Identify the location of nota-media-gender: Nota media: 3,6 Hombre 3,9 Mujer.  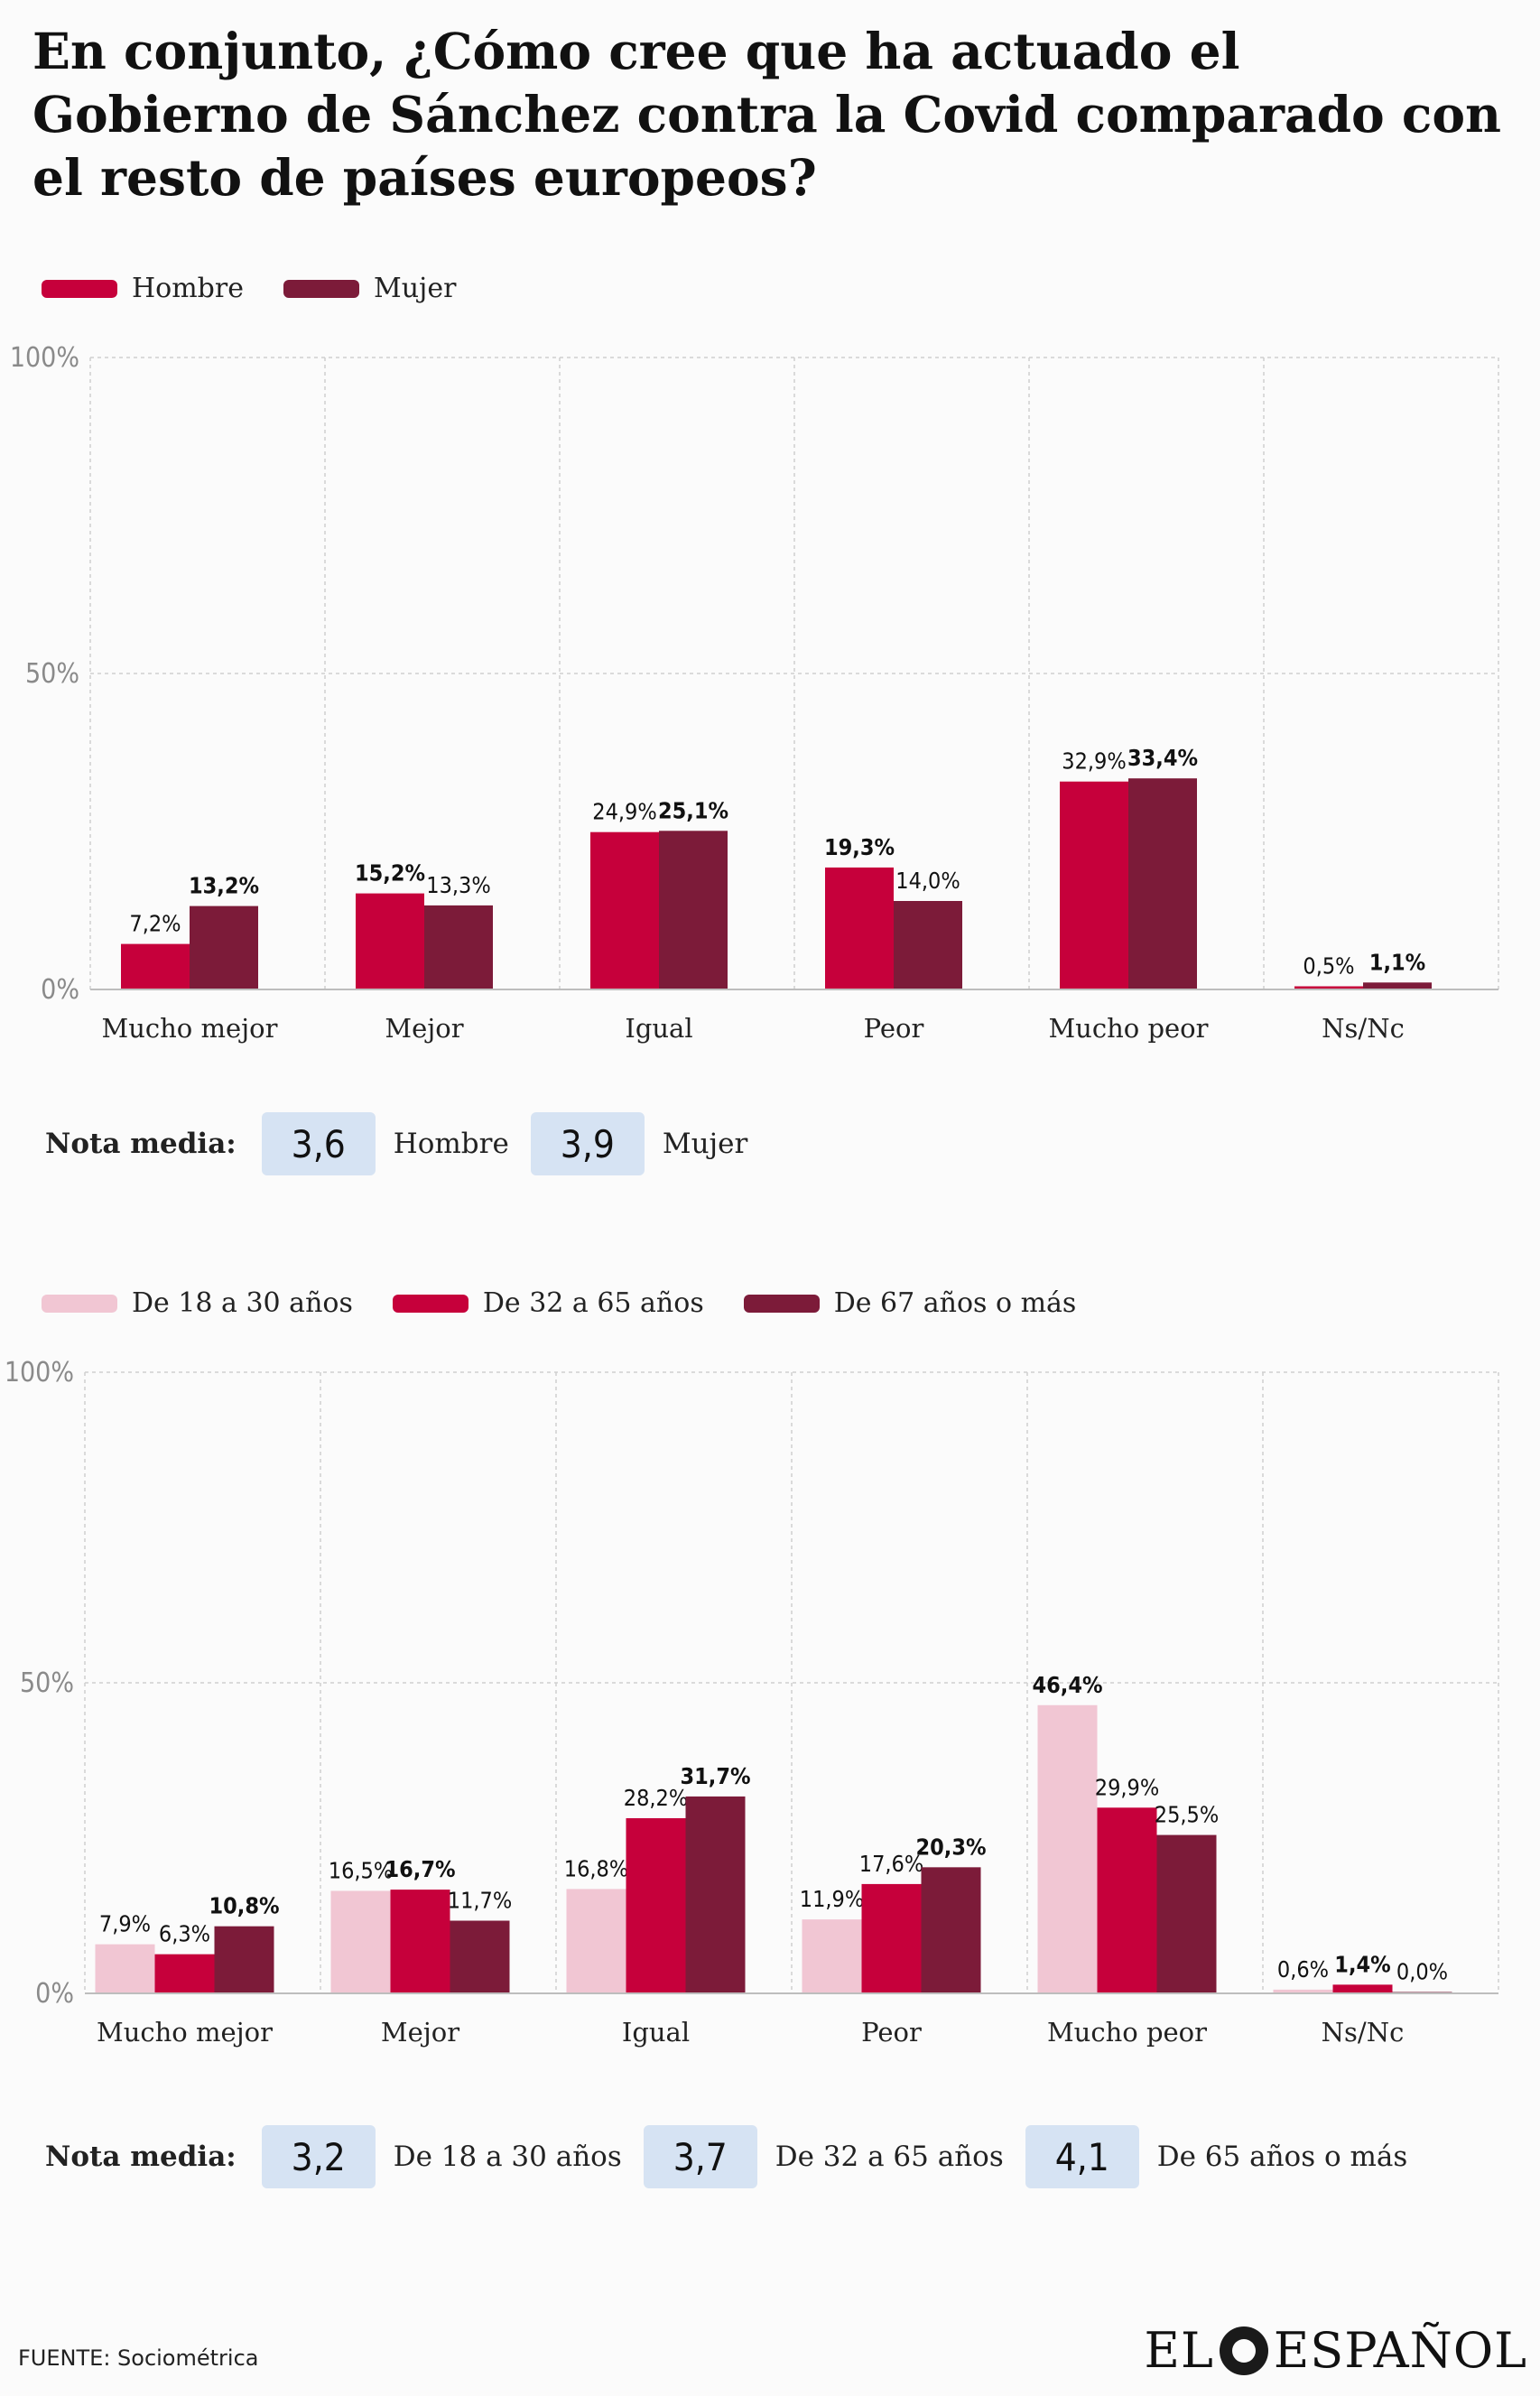
(407, 1143).